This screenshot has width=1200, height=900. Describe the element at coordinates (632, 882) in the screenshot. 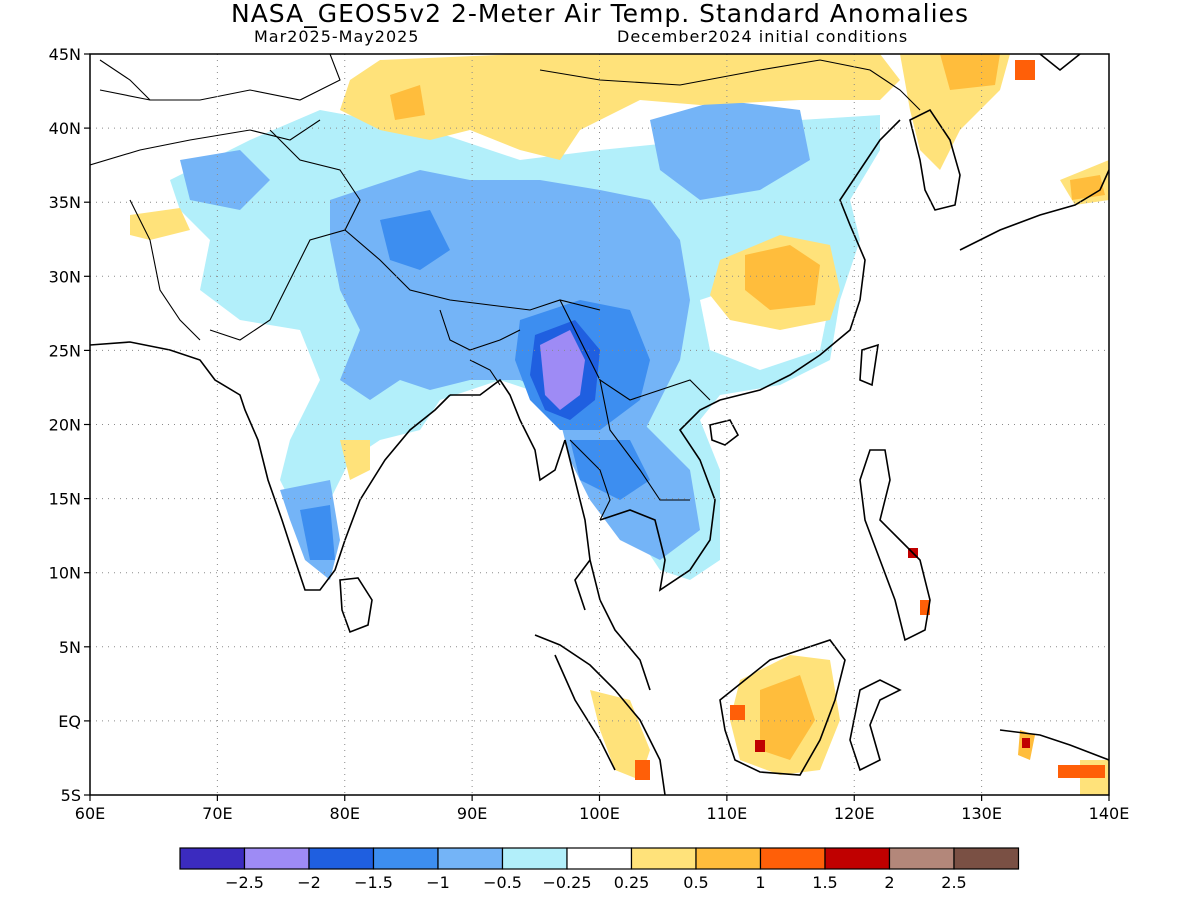

I see `colorbar-label: 0.25` at that location.